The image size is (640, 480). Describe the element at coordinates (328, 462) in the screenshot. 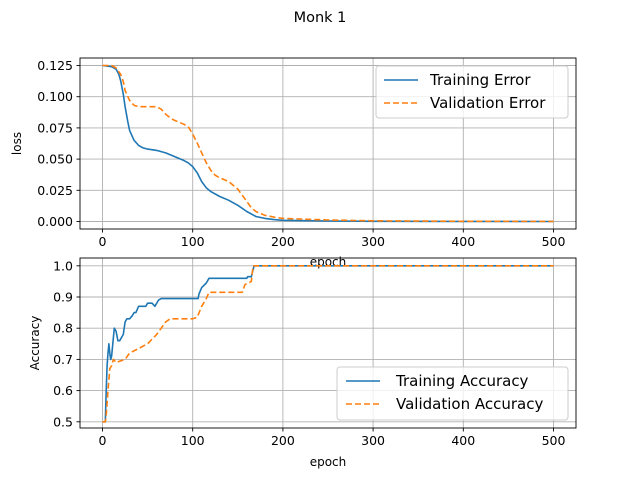

I see `accuracy-x-axis-label: epoch` at that location.